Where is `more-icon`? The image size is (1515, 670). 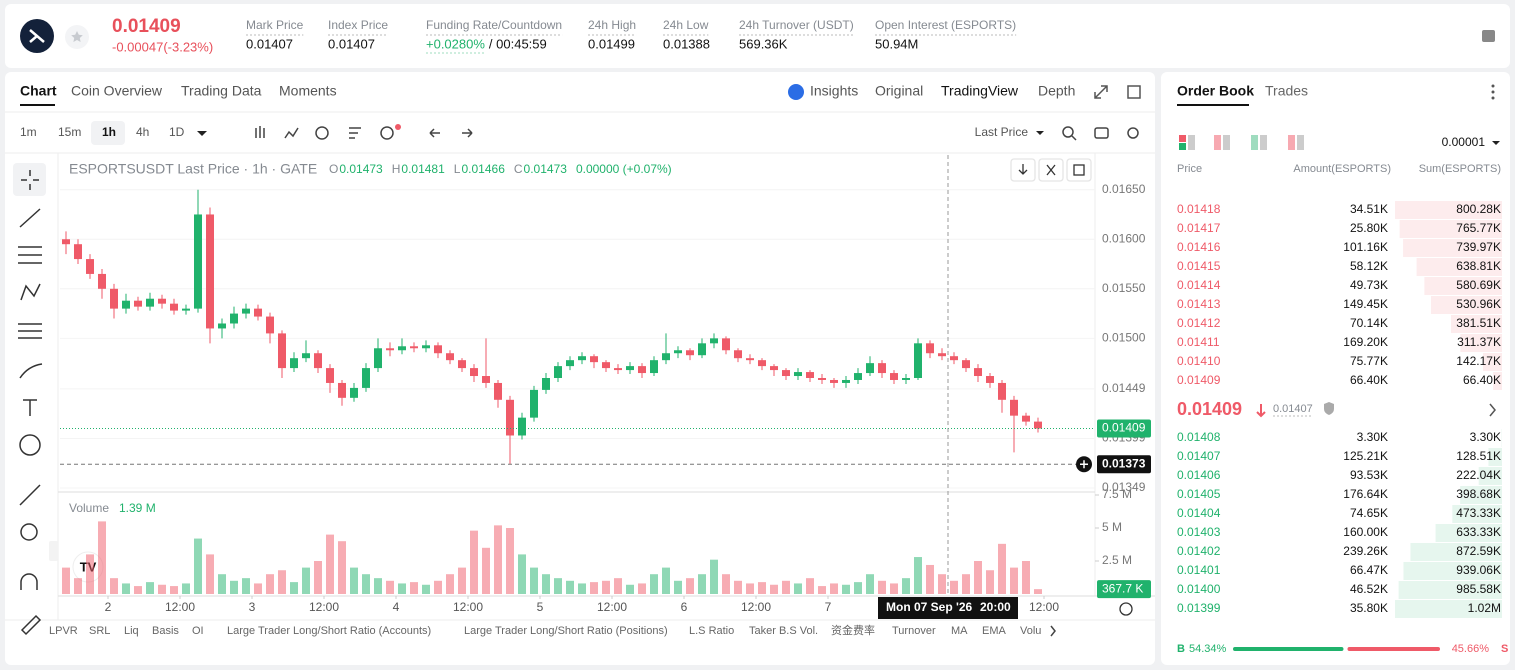
more-icon is located at coordinates (1493, 92).